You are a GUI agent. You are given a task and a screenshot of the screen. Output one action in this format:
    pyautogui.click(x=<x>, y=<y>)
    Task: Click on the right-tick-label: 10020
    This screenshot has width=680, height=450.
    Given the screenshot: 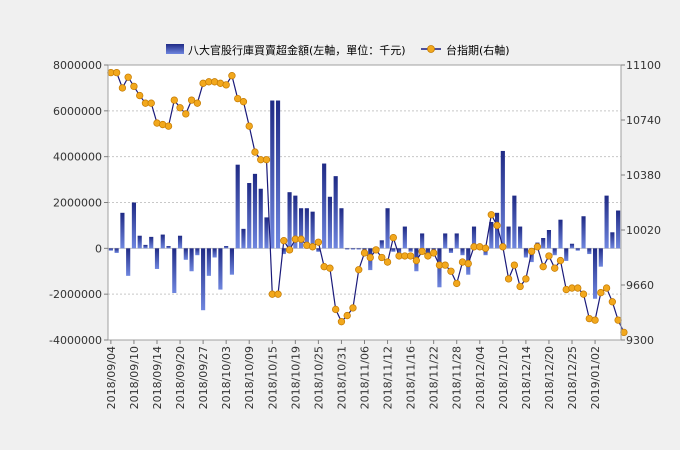 What is the action you would take?
    pyautogui.click(x=643, y=230)
    